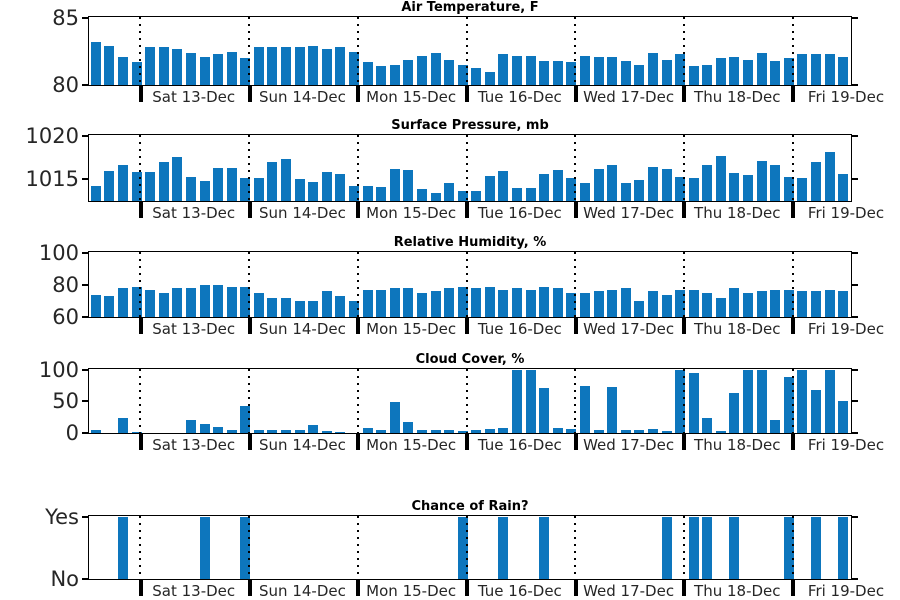 The width and height of the screenshot is (900, 600). What do you see at coordinates (58, 369) in the screenshot?
I see `y-tick-label: 100` at bounding box center [58, 369].